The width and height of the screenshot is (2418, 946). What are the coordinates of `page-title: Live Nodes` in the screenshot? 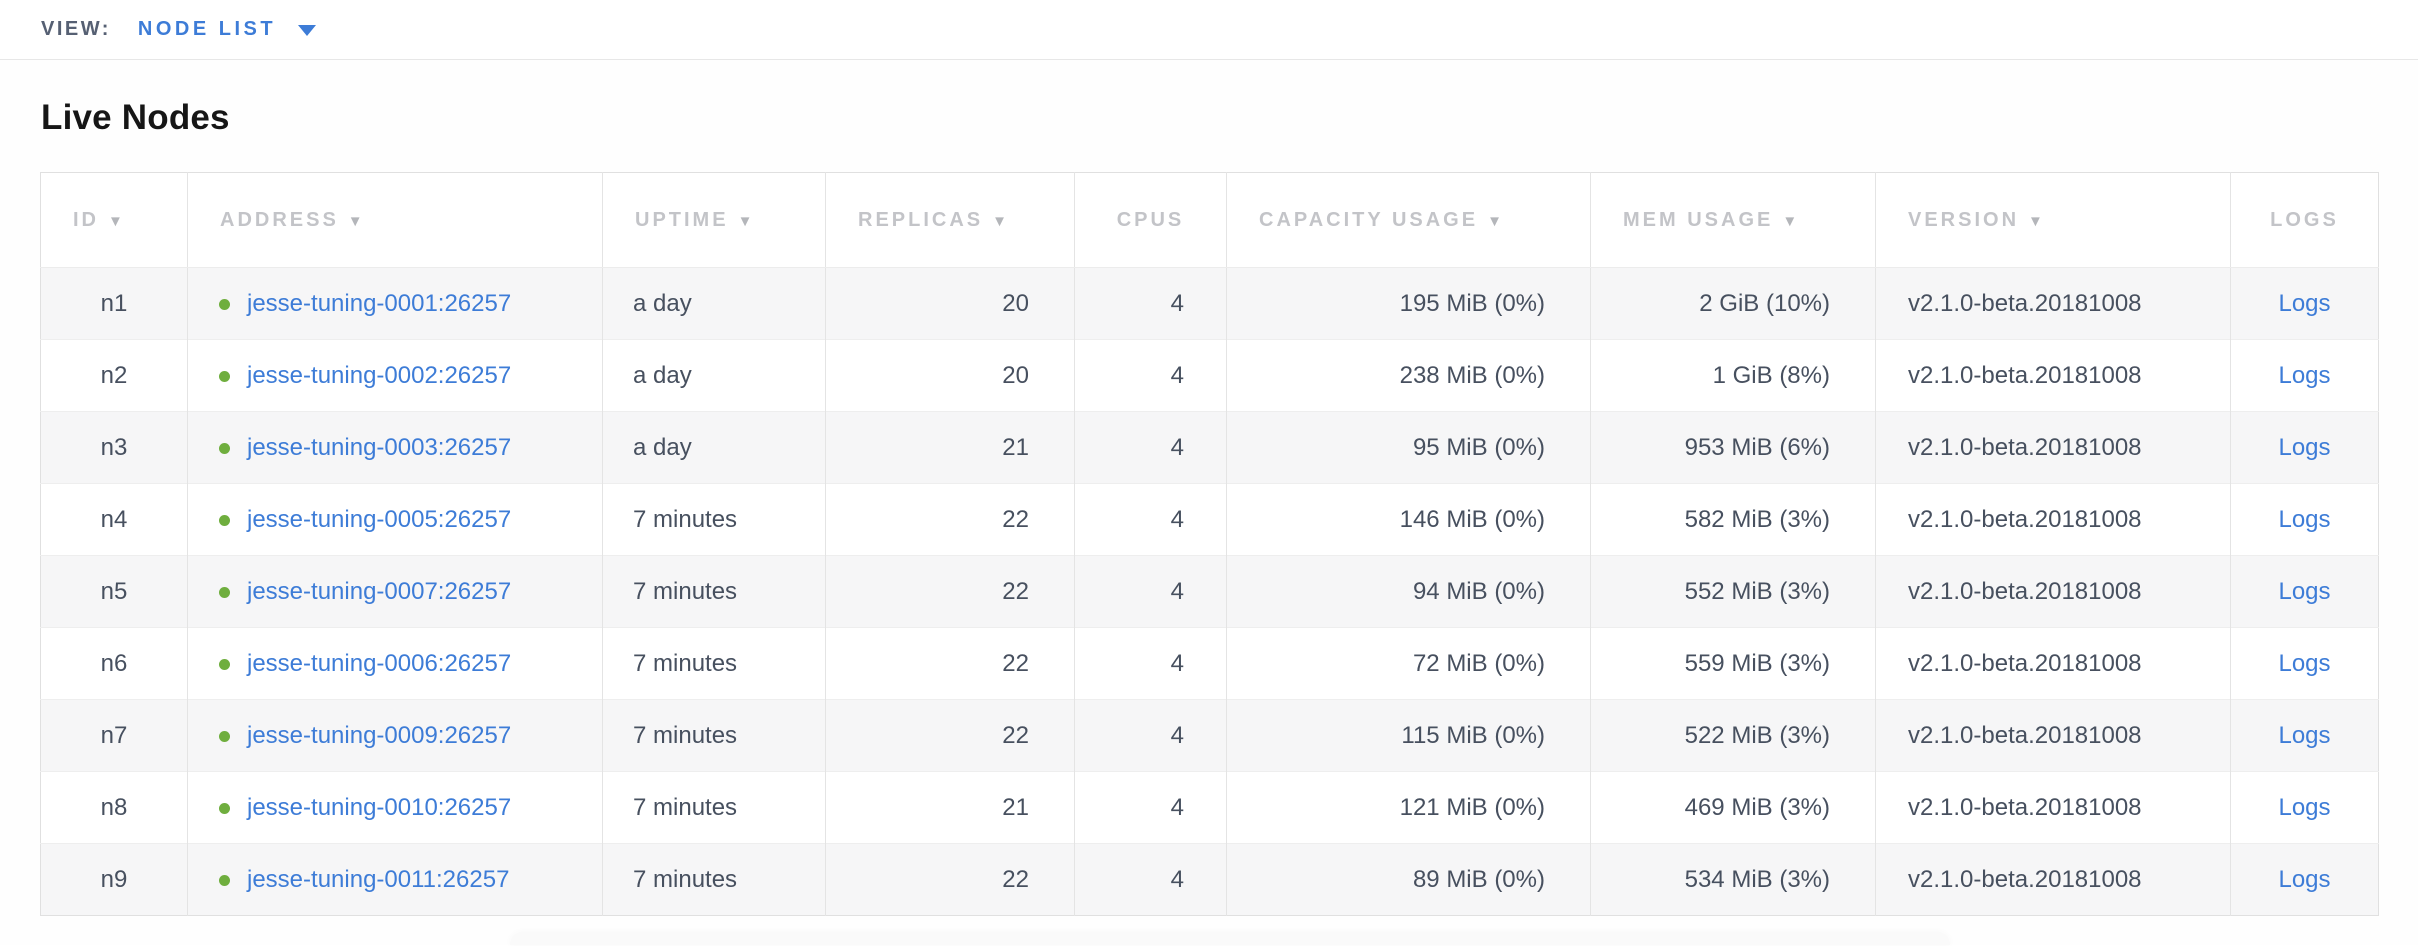 It's located at (135, 117).